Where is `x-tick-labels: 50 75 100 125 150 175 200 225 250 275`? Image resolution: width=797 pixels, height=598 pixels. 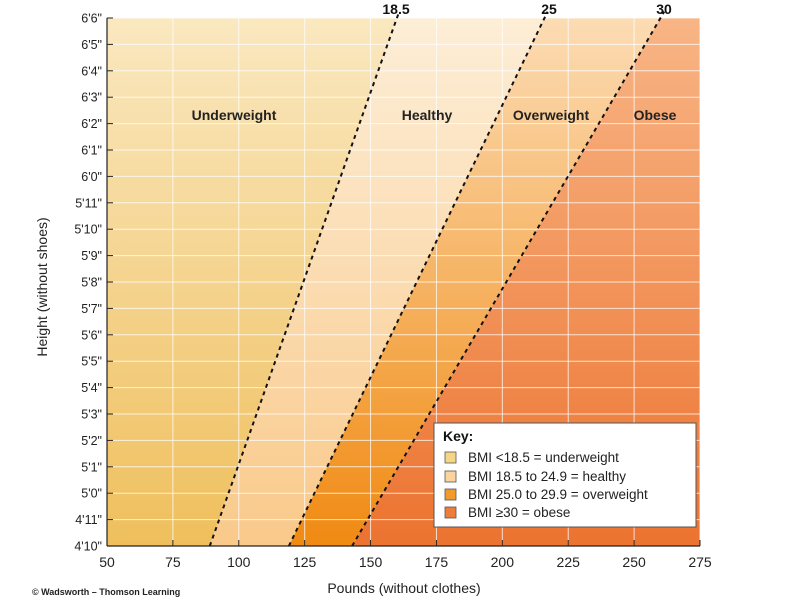
x-tick-labels: 50 75 100 125 150 175 200 225 250 275 is located at coordinates (405, 555).